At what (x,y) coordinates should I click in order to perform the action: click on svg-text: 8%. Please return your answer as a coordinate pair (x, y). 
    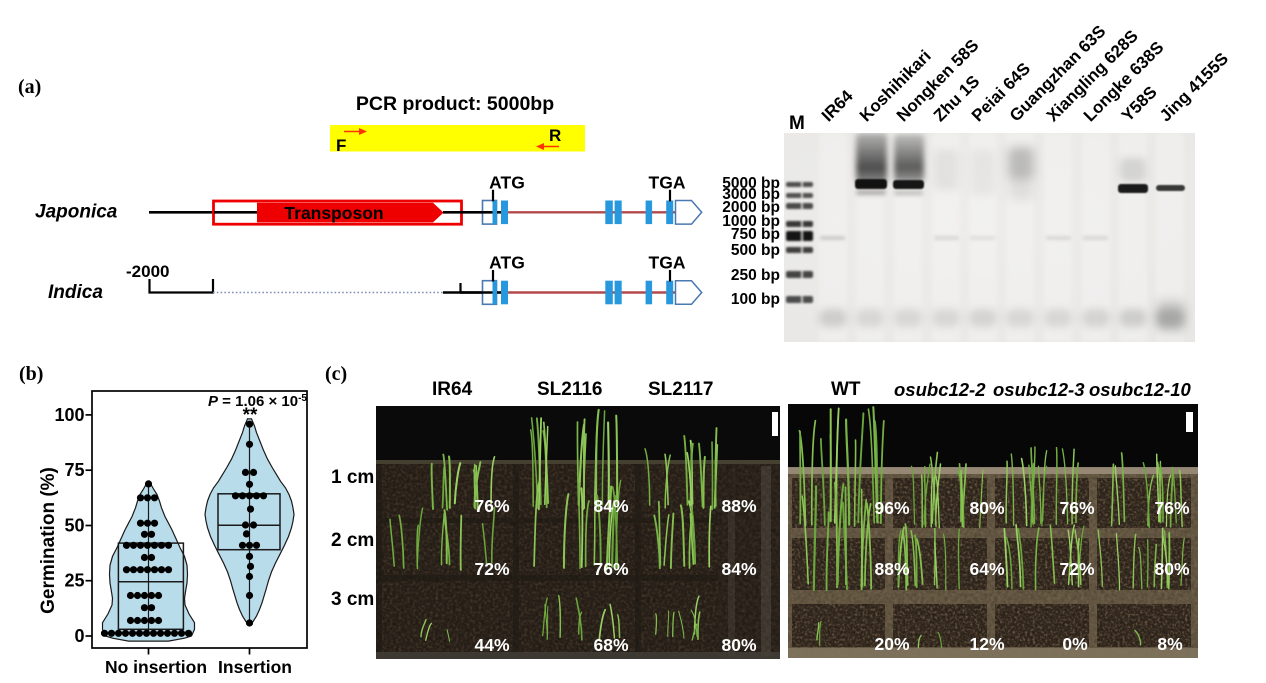
    Looking at the image, I should click on (1170, 644).